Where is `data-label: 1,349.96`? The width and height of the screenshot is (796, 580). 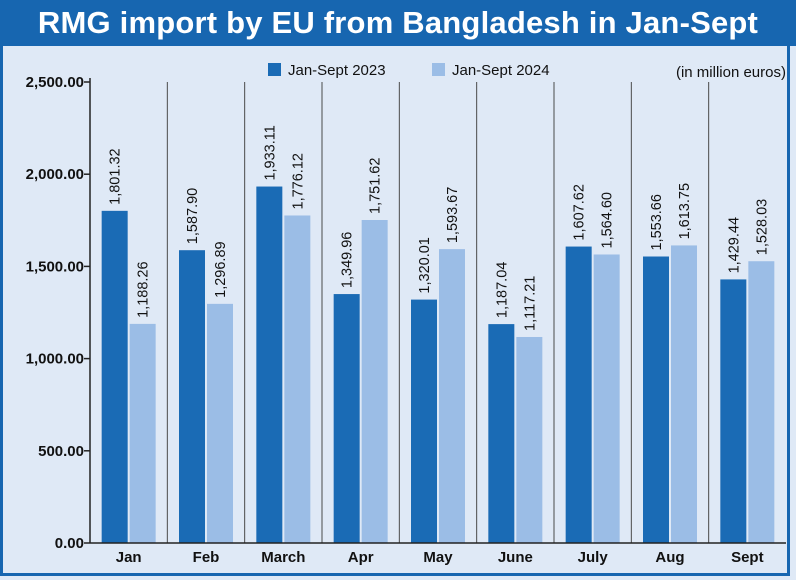 data-label: 1,349.96 is located at coordinates (348, 260).